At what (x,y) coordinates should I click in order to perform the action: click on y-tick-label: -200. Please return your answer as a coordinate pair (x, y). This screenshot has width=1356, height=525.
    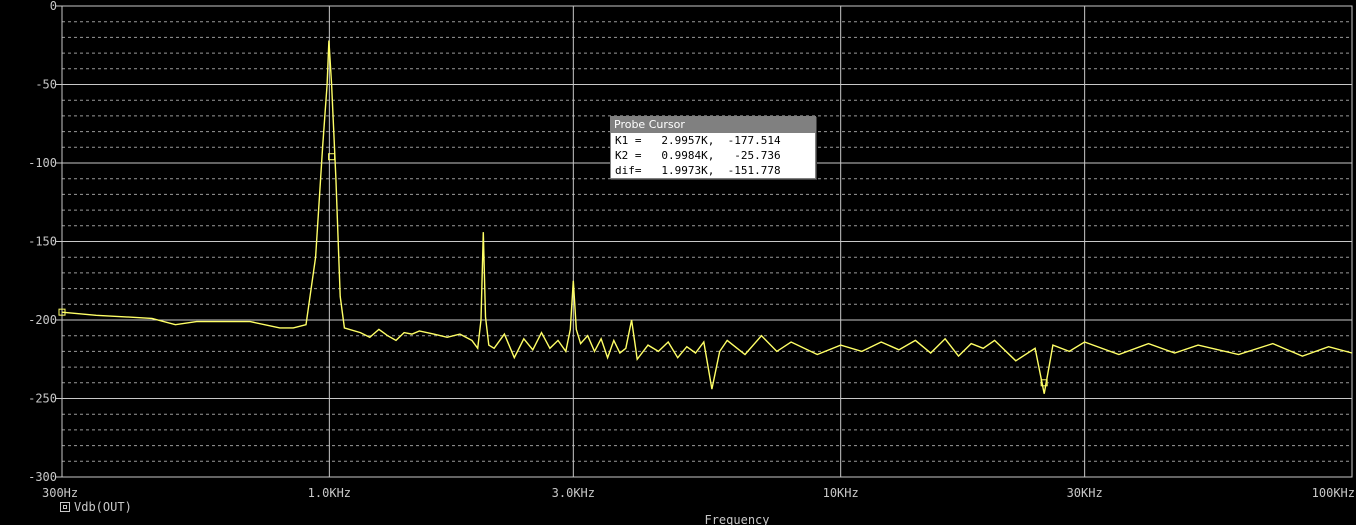
    Looking at the image, I should click on (42, 320).